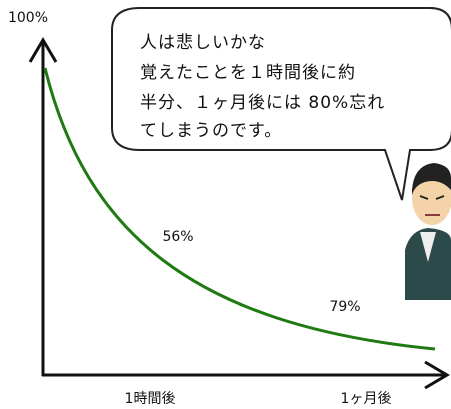 The image size is (451, 409). What do you see at coordinates (248, 73) in the screenshot?
I see `bubble-line: 覚えたことを１時間後に約` at bounding box center [248, 73].